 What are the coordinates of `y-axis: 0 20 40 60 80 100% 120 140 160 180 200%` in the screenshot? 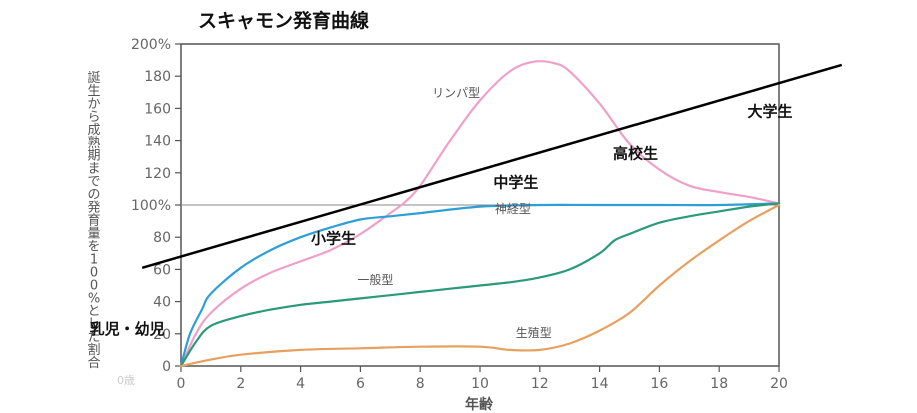 It's located at (156, 206).